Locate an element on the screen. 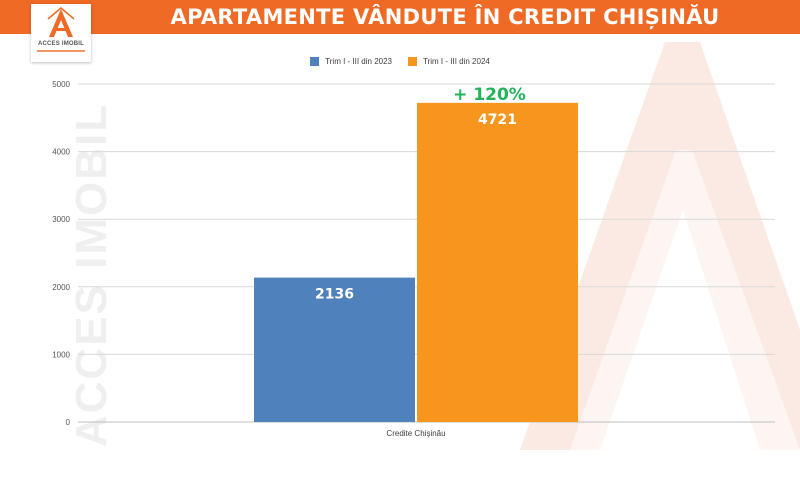 The image size is (800, 485). growth-annotation: + 120% is located at coordinates (489, 95).